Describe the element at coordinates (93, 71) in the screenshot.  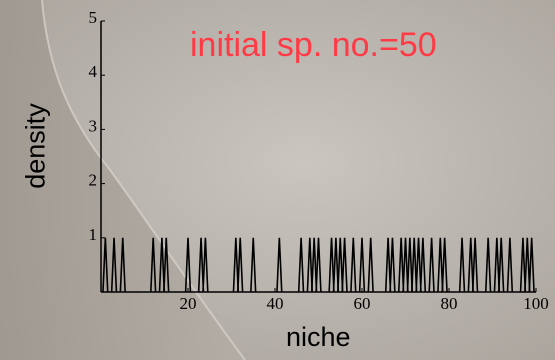
I see `y-tick-label: 4` at that location.